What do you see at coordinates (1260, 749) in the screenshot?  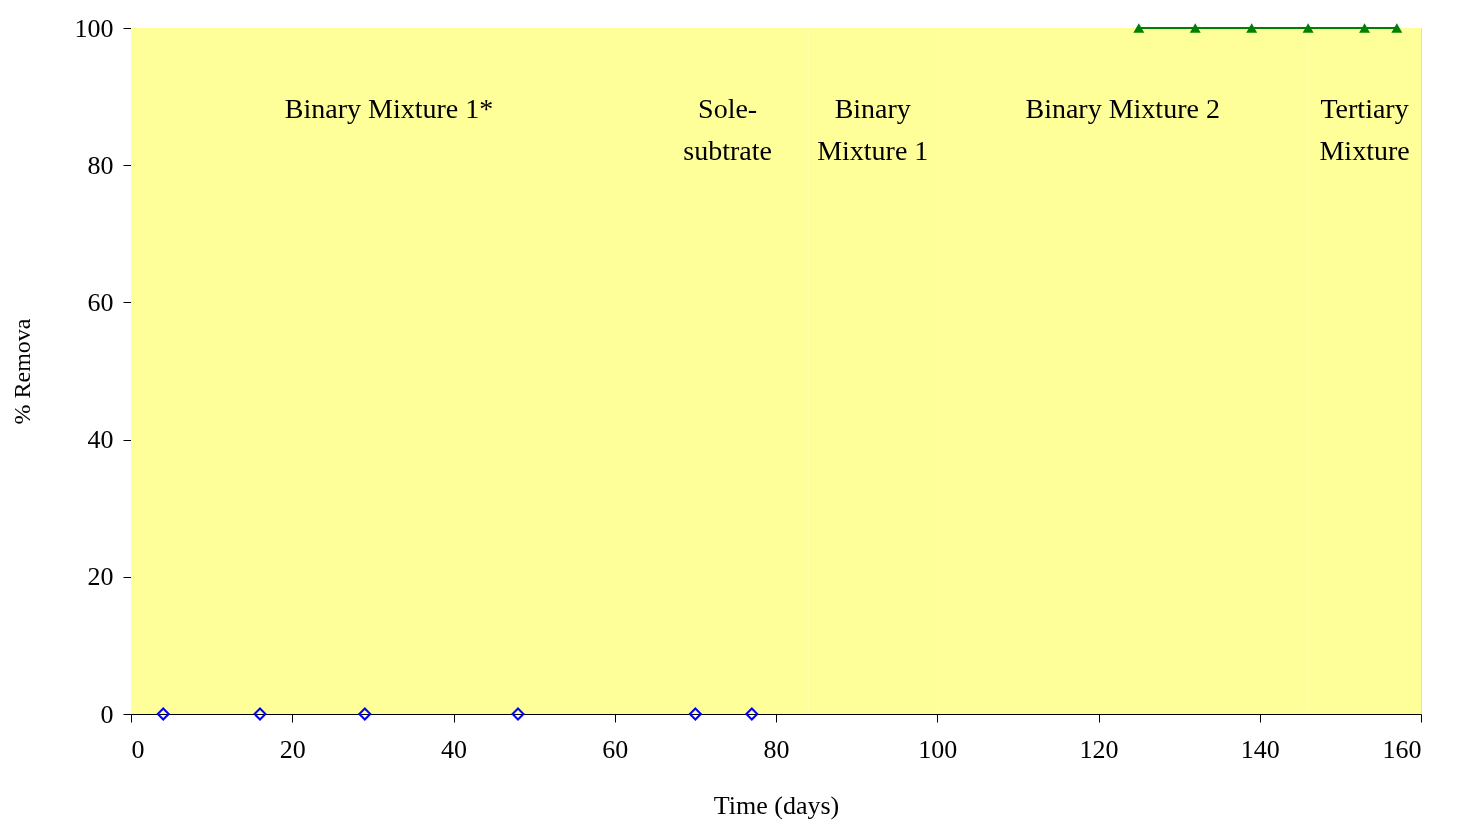 I see `x-tick-label: 140` at bounding box center [1260, 749].